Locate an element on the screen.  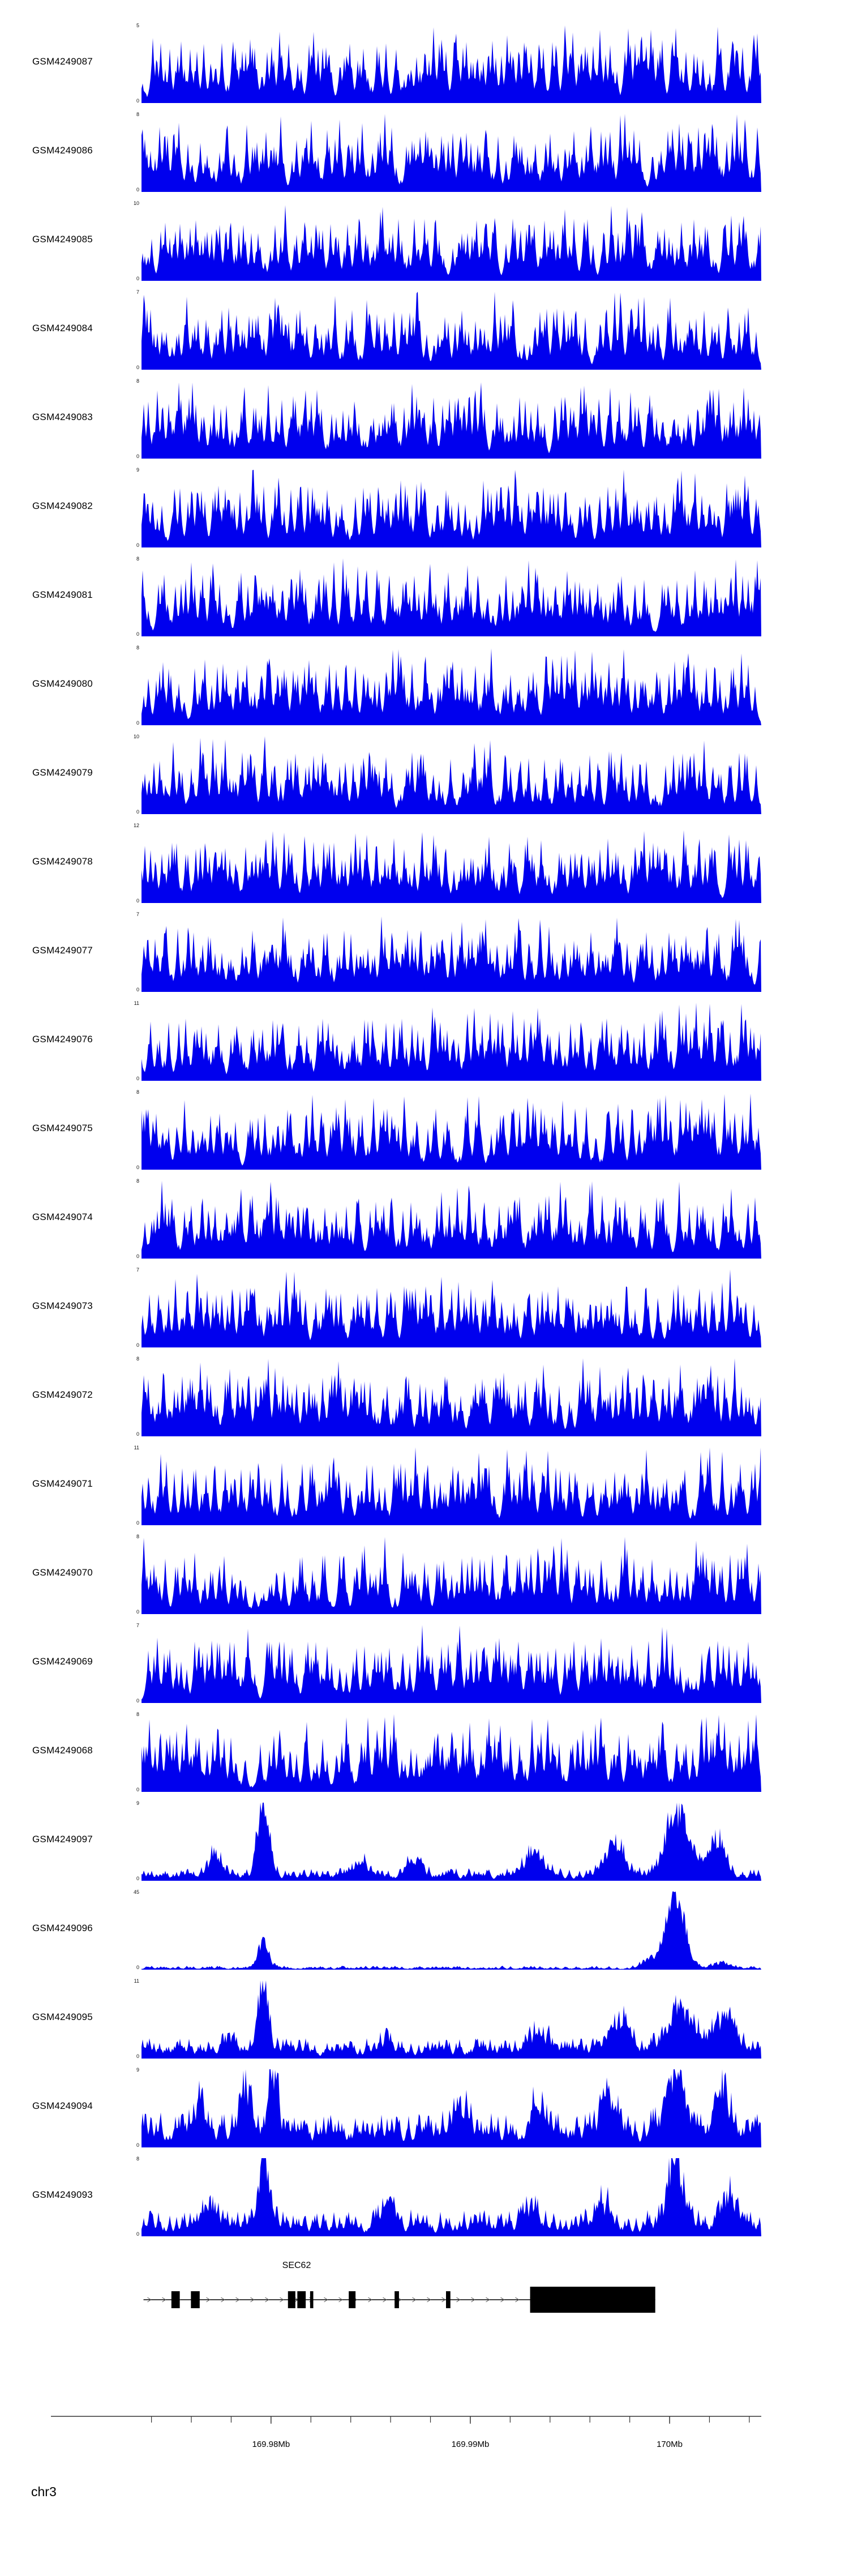
coverage-track-row: GSM4249083 8 0 is located at coordinates (424, 417).